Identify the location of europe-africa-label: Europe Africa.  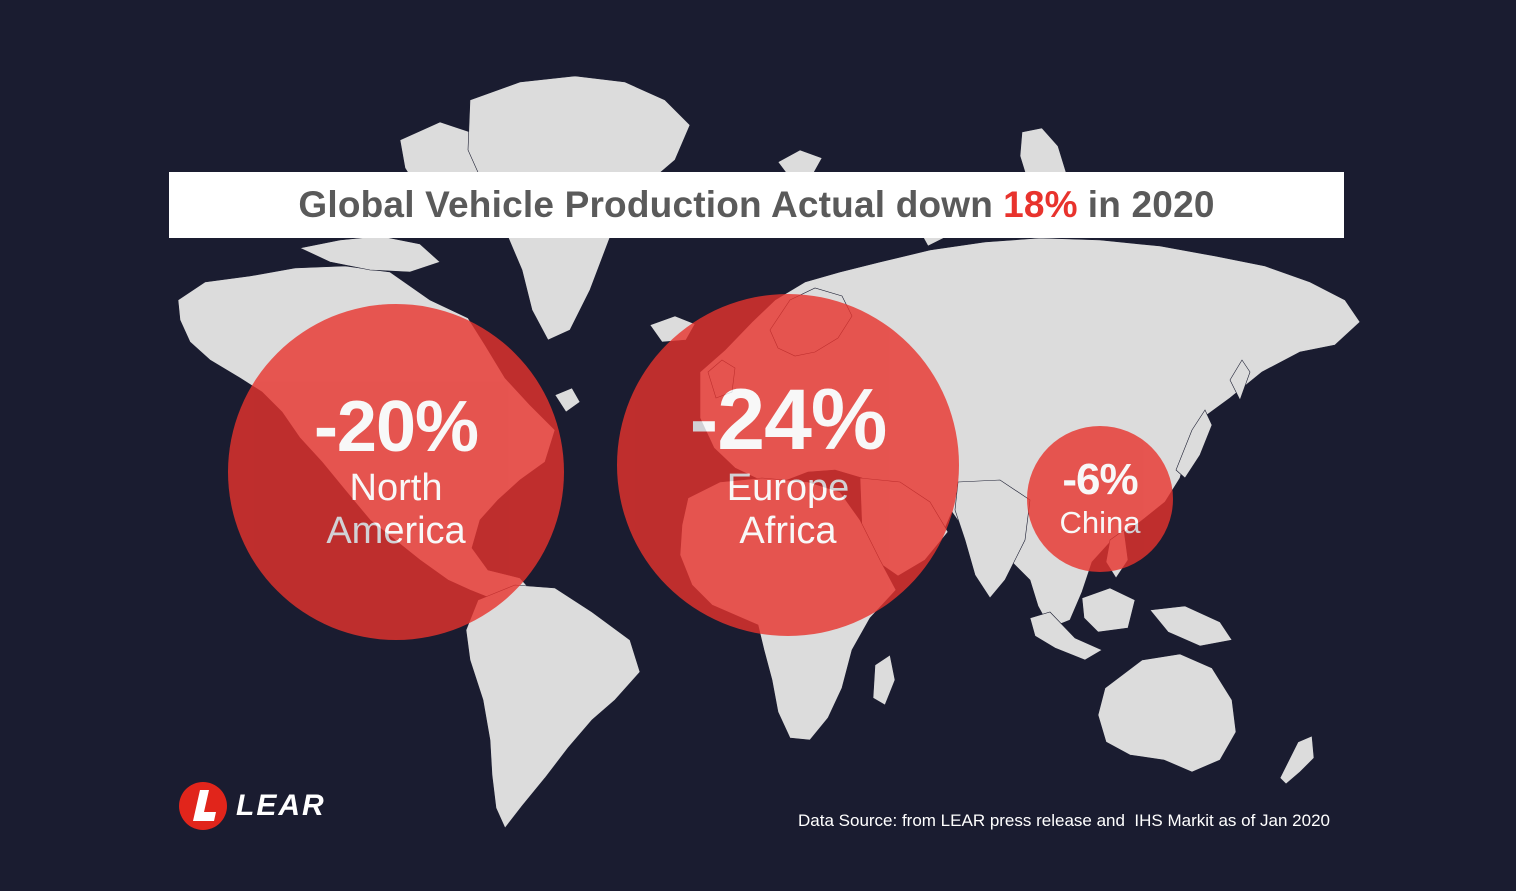
(788, 509).